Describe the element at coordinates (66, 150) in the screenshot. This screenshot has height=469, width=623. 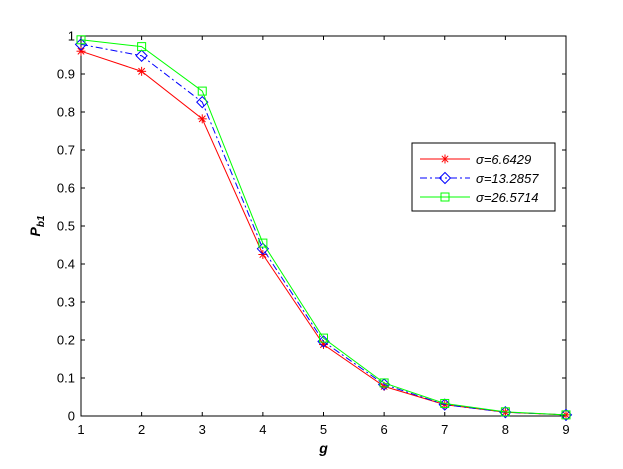
I see `y-tick-label: 0.7` at that location.